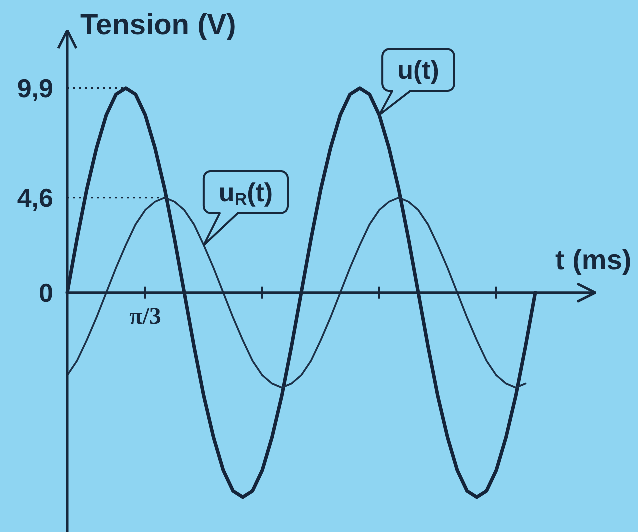 This screenshot has height=532, width=638. What do you see at coordinates (146, 317) in the screenshot?
I see `annotation: π/3` at bounding box center [146, 317].